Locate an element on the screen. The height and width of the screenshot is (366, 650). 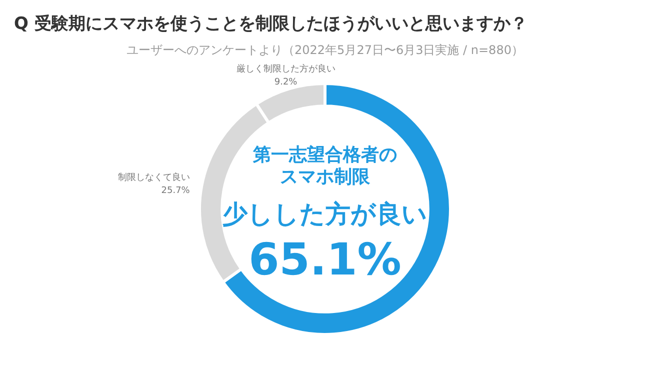
chart-title: Q 受験期にスマホを使うことを制限したほうがいいと思いますか？ is located at coordinates (271, 24).